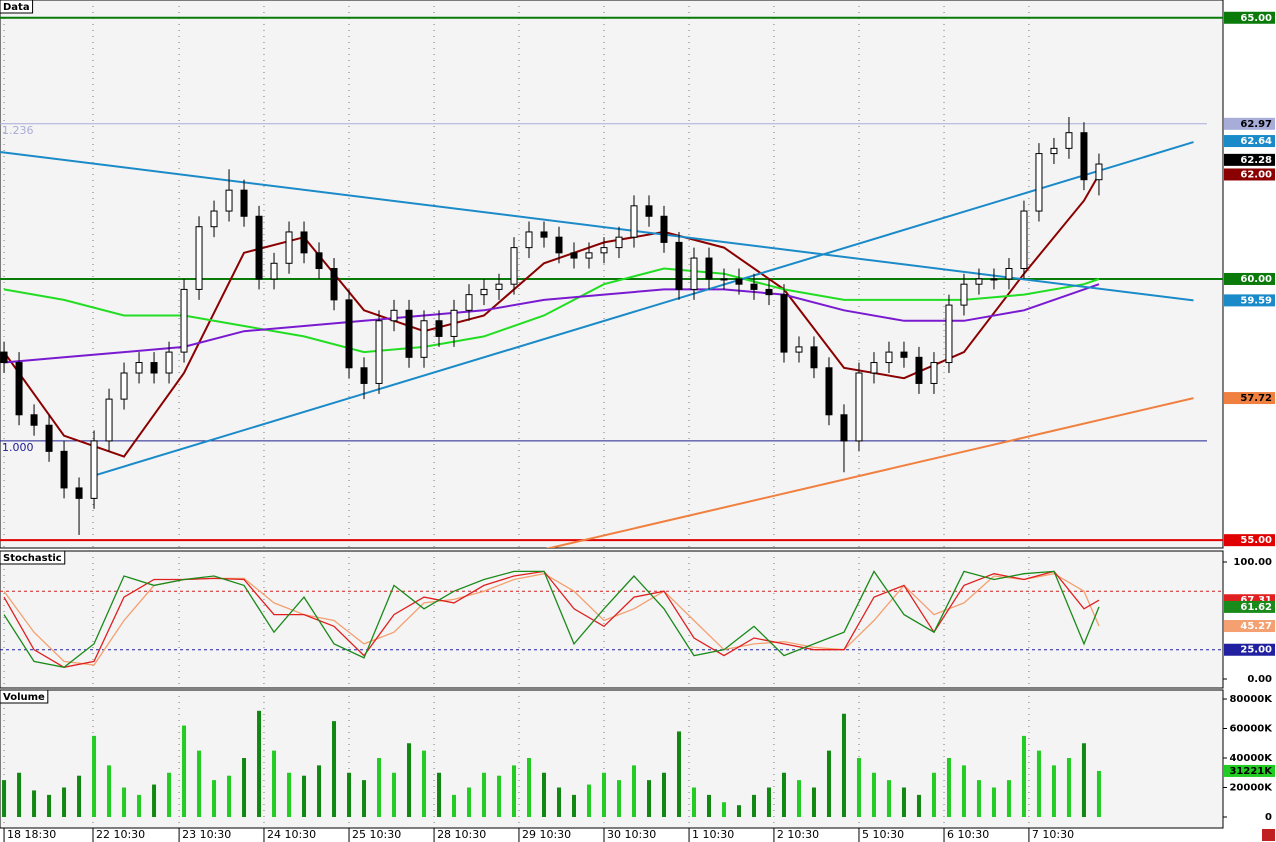 The height and width of the screenshot is (842, 1276). Describe the element at coordinates (1251, 728) in the screenshot. I see `y-tick-label: 60000K` at that location.